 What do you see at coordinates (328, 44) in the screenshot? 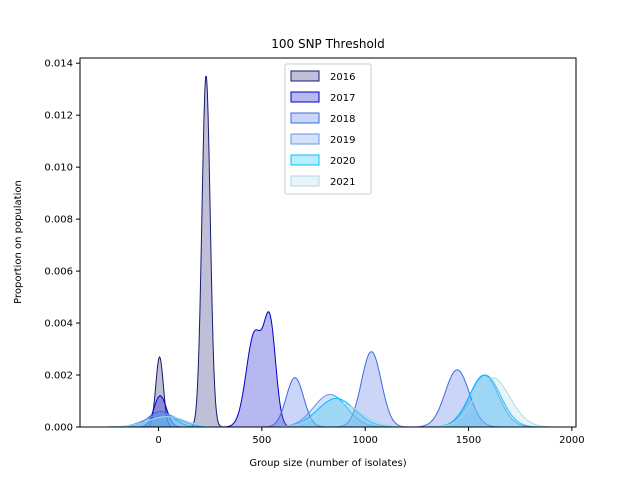
I see `chart-title: 100 SNP Threshold` at bounding box center [328, 44].